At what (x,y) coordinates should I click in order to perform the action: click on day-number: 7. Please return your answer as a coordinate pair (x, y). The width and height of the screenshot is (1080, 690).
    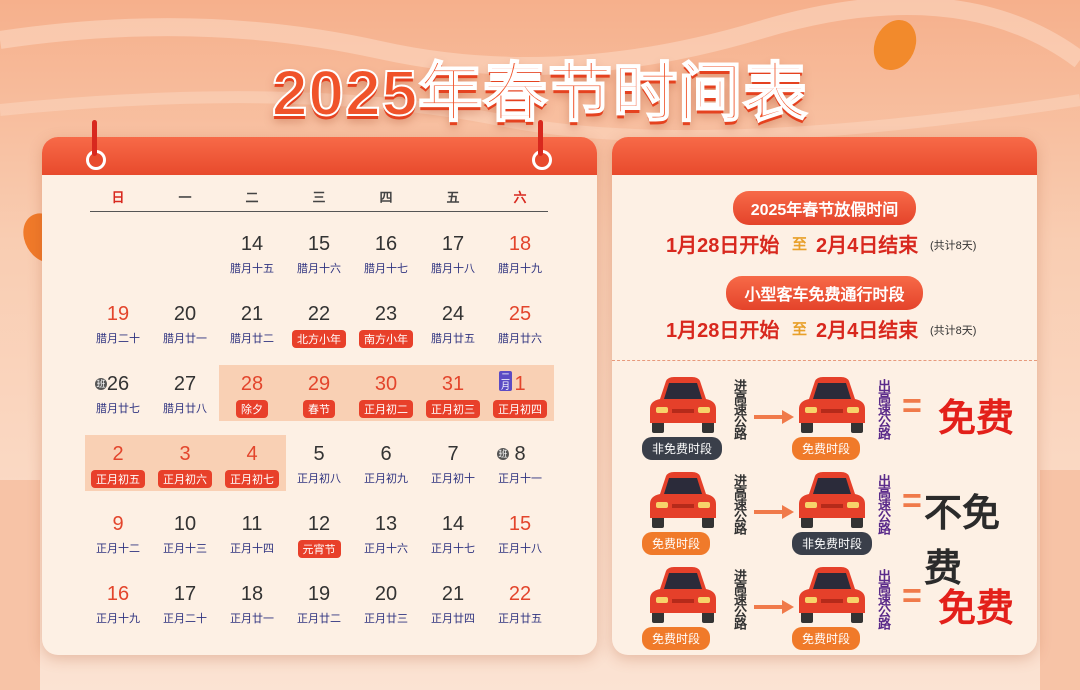
    Looking at the image, I should click on (453, 454).